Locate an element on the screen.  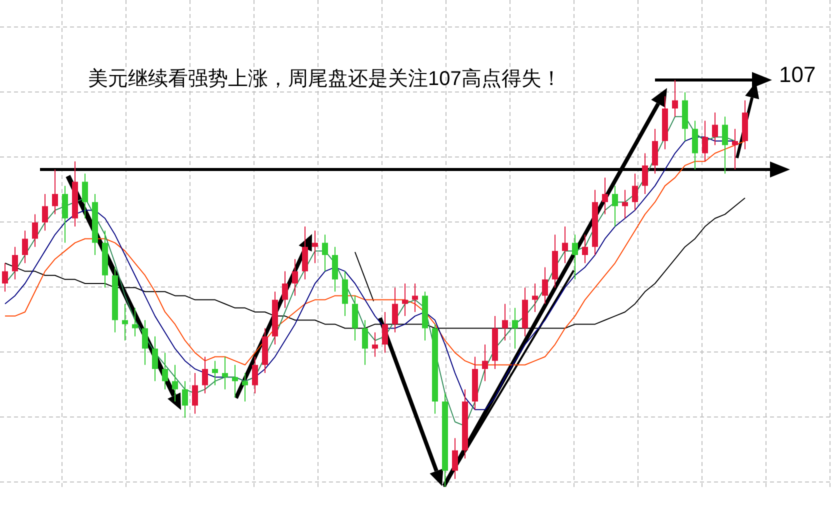
chart-title: 美元继续看强势上涨，周尾盘还是关注107高点得失！ is located at coordinates (325, 78).